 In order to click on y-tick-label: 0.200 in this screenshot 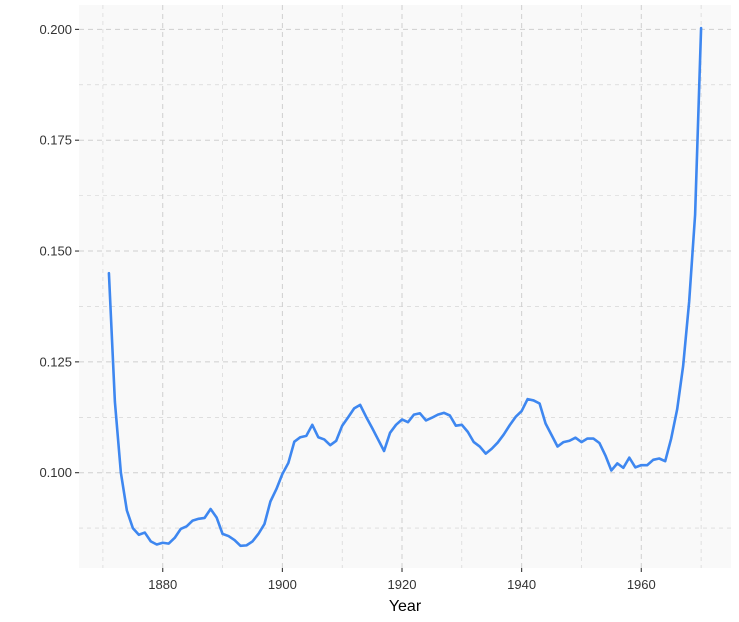, I will do `click(55, 29)`.